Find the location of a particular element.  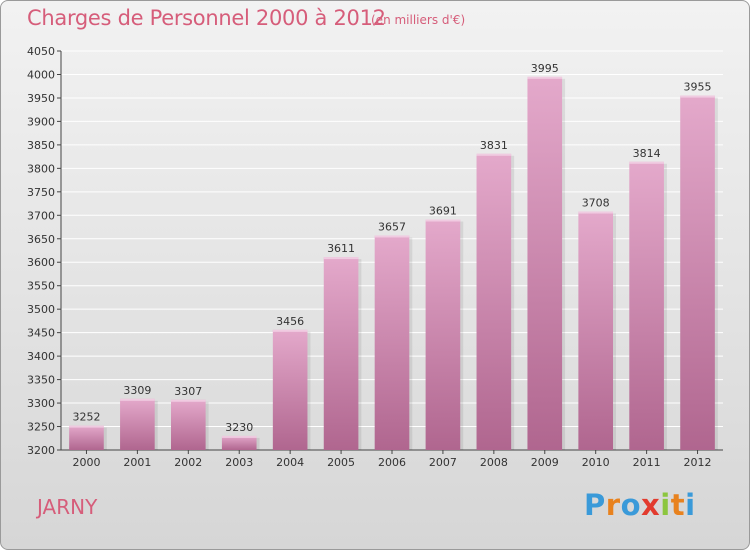

x-tick-label: 2007 is located at coordinates (443, 462).